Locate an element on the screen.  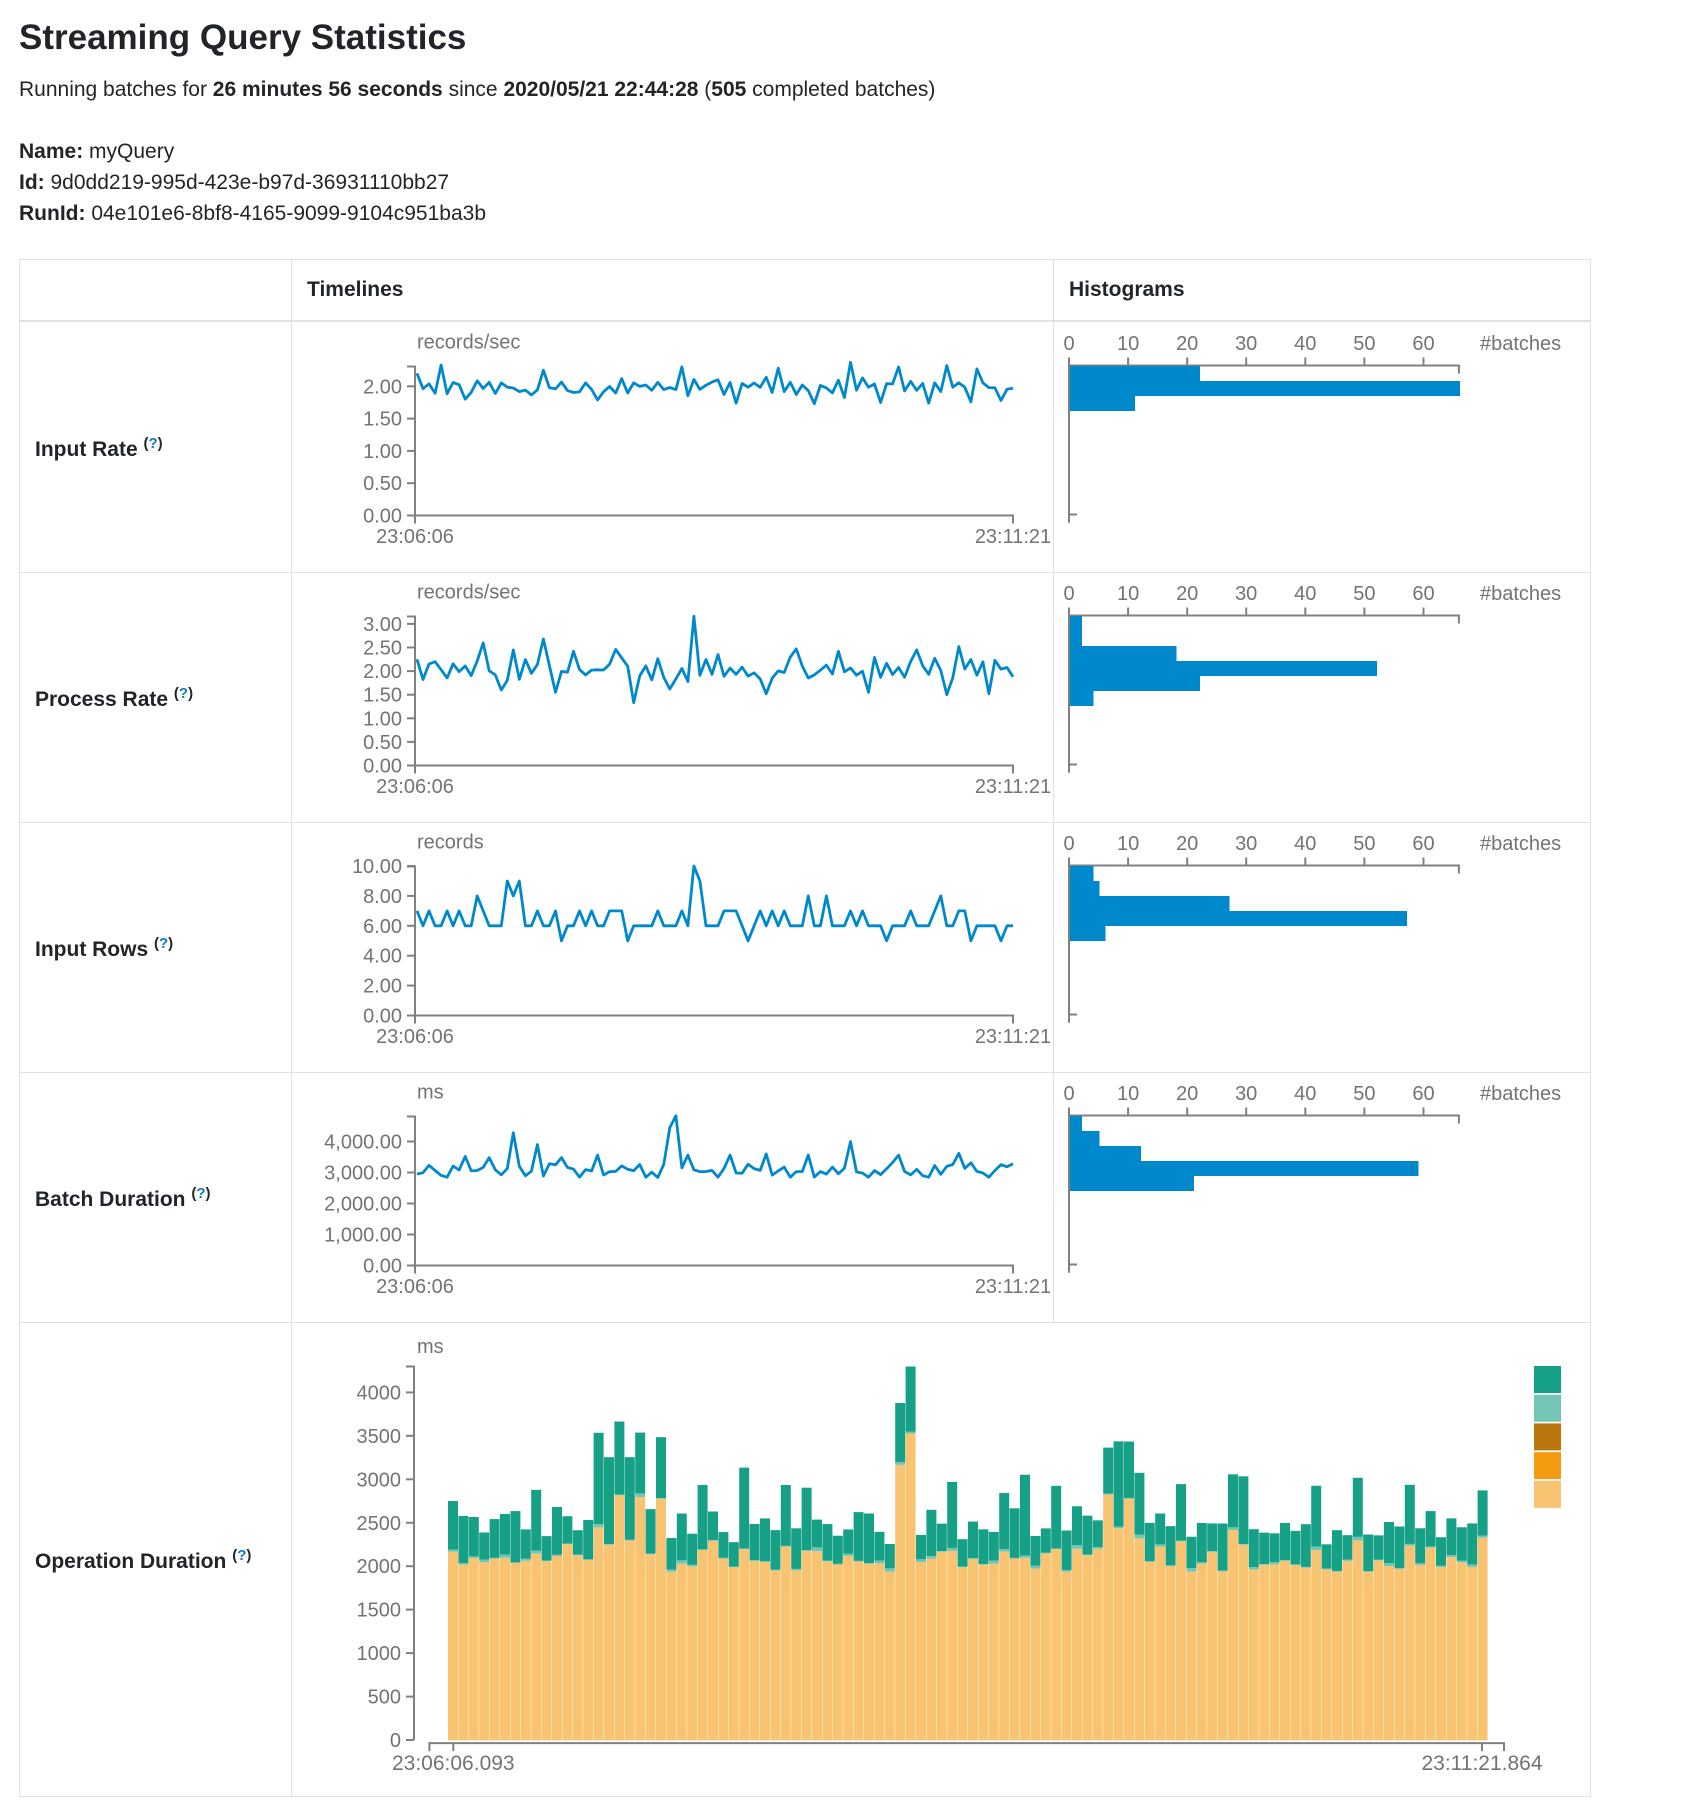
svg-text: 4,000.00 is located at coordinates (363, 1143).